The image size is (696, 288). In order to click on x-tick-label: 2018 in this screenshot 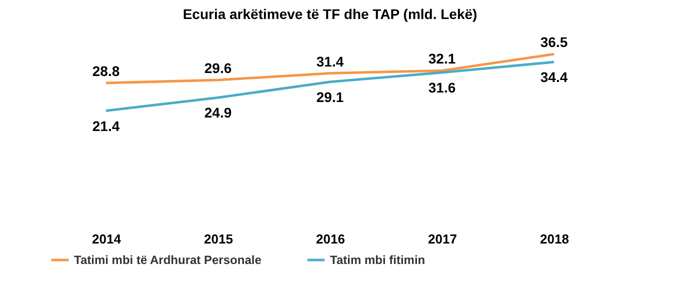, I will do `click(554, 239)`.